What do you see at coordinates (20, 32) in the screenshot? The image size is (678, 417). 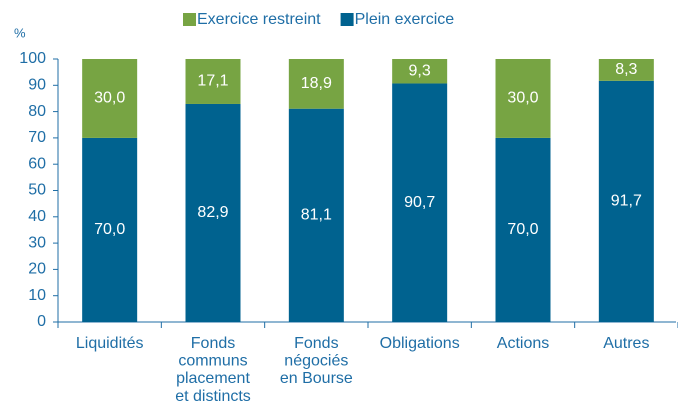 I see `y-axis-label: %` at bounding box center [20, 32].